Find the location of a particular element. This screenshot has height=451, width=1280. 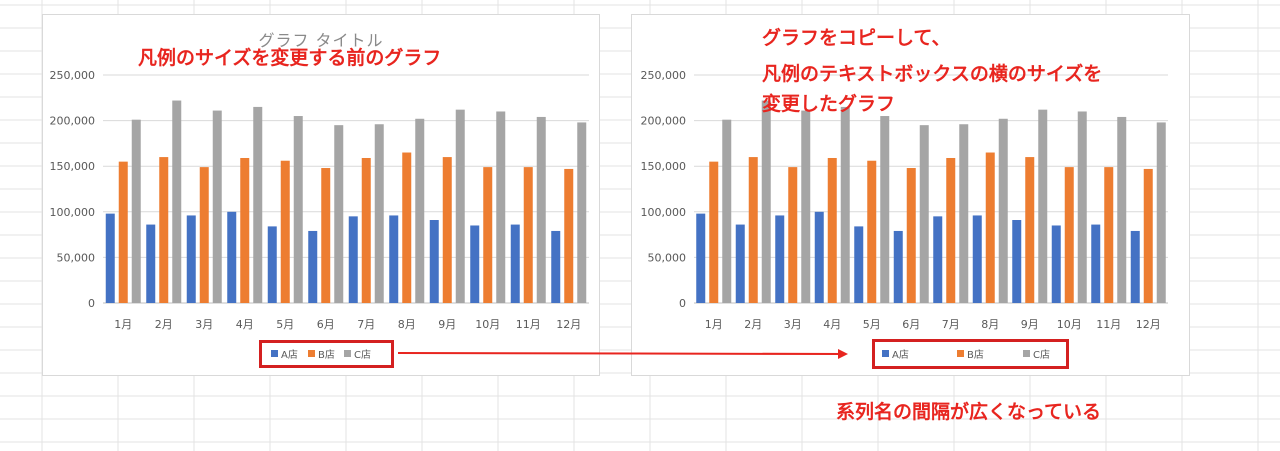

y-tick-label: 150,000 is located at coordinates (73, 166).